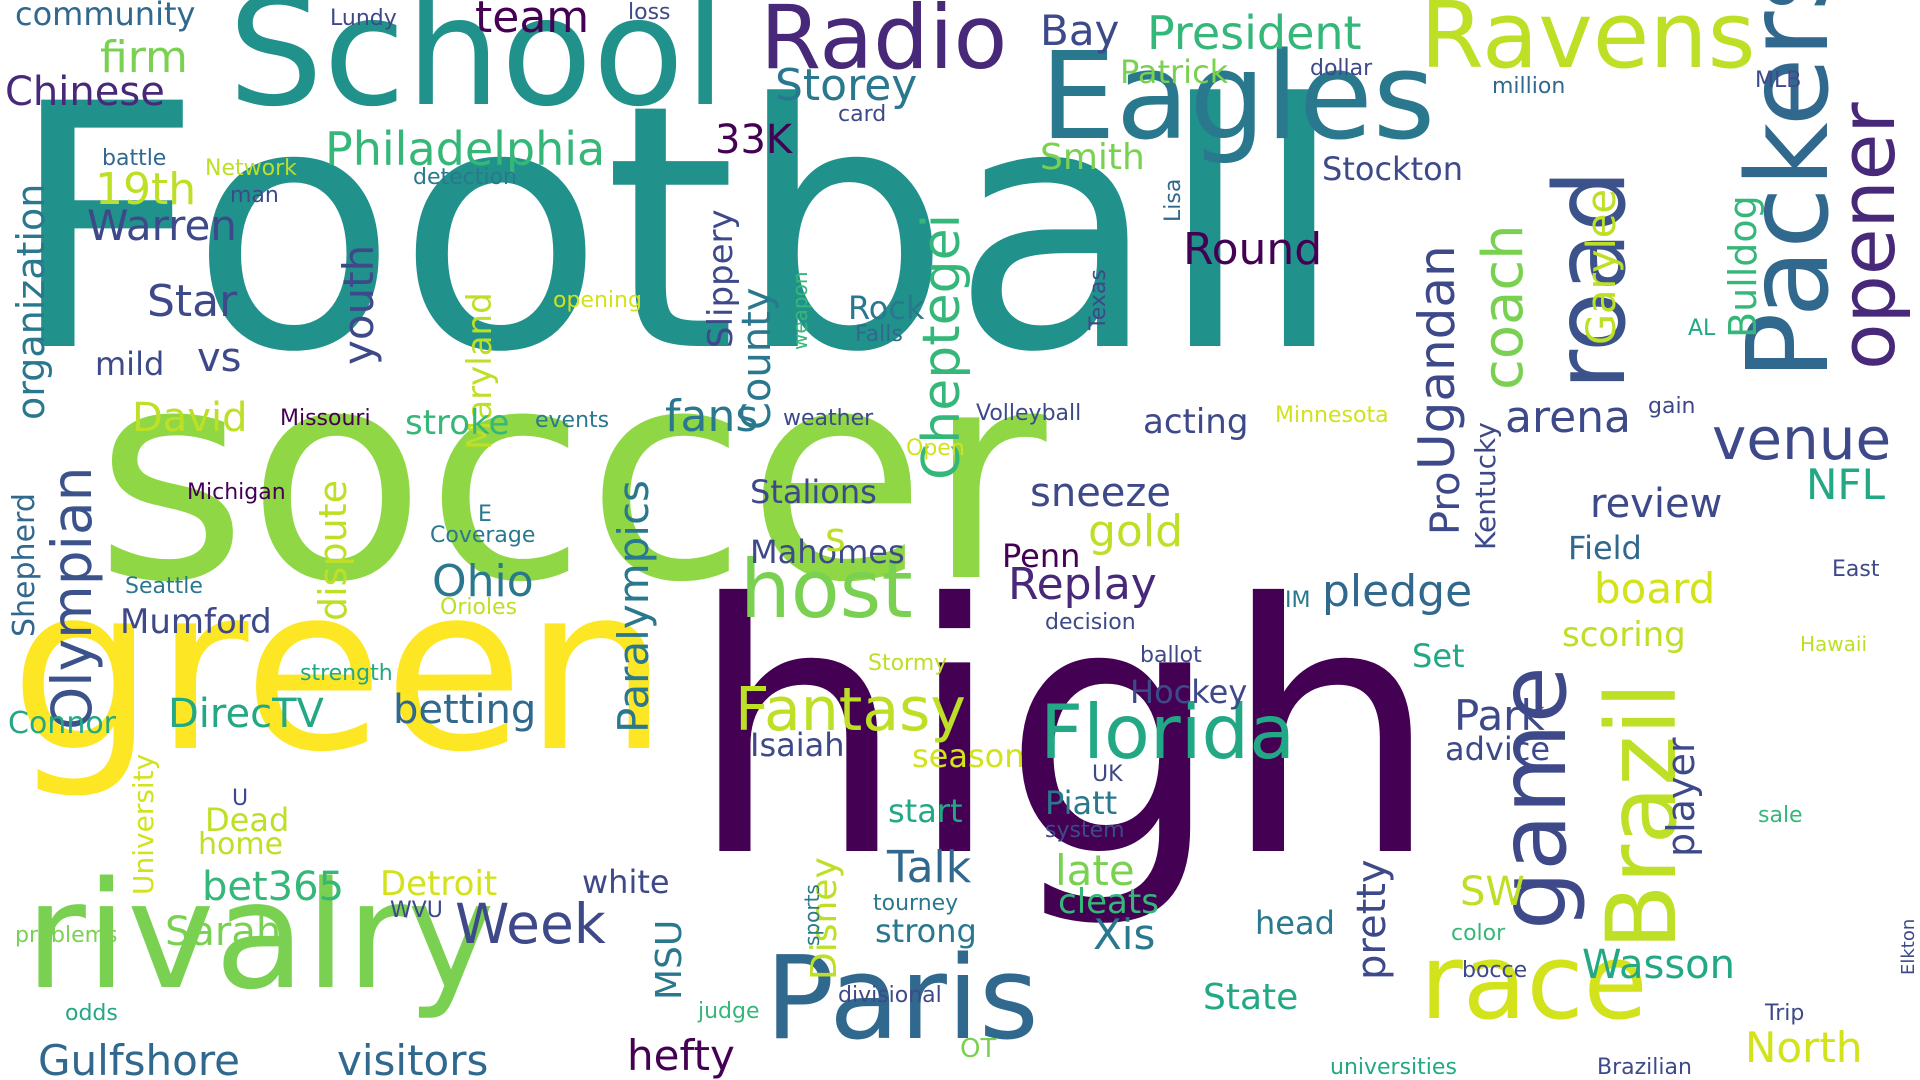 The width and height of the screenshot is (1920, 1080). Describe the element at coordinates (62, 723) in the screenshot. I see `word-connor: Connor` at that location.